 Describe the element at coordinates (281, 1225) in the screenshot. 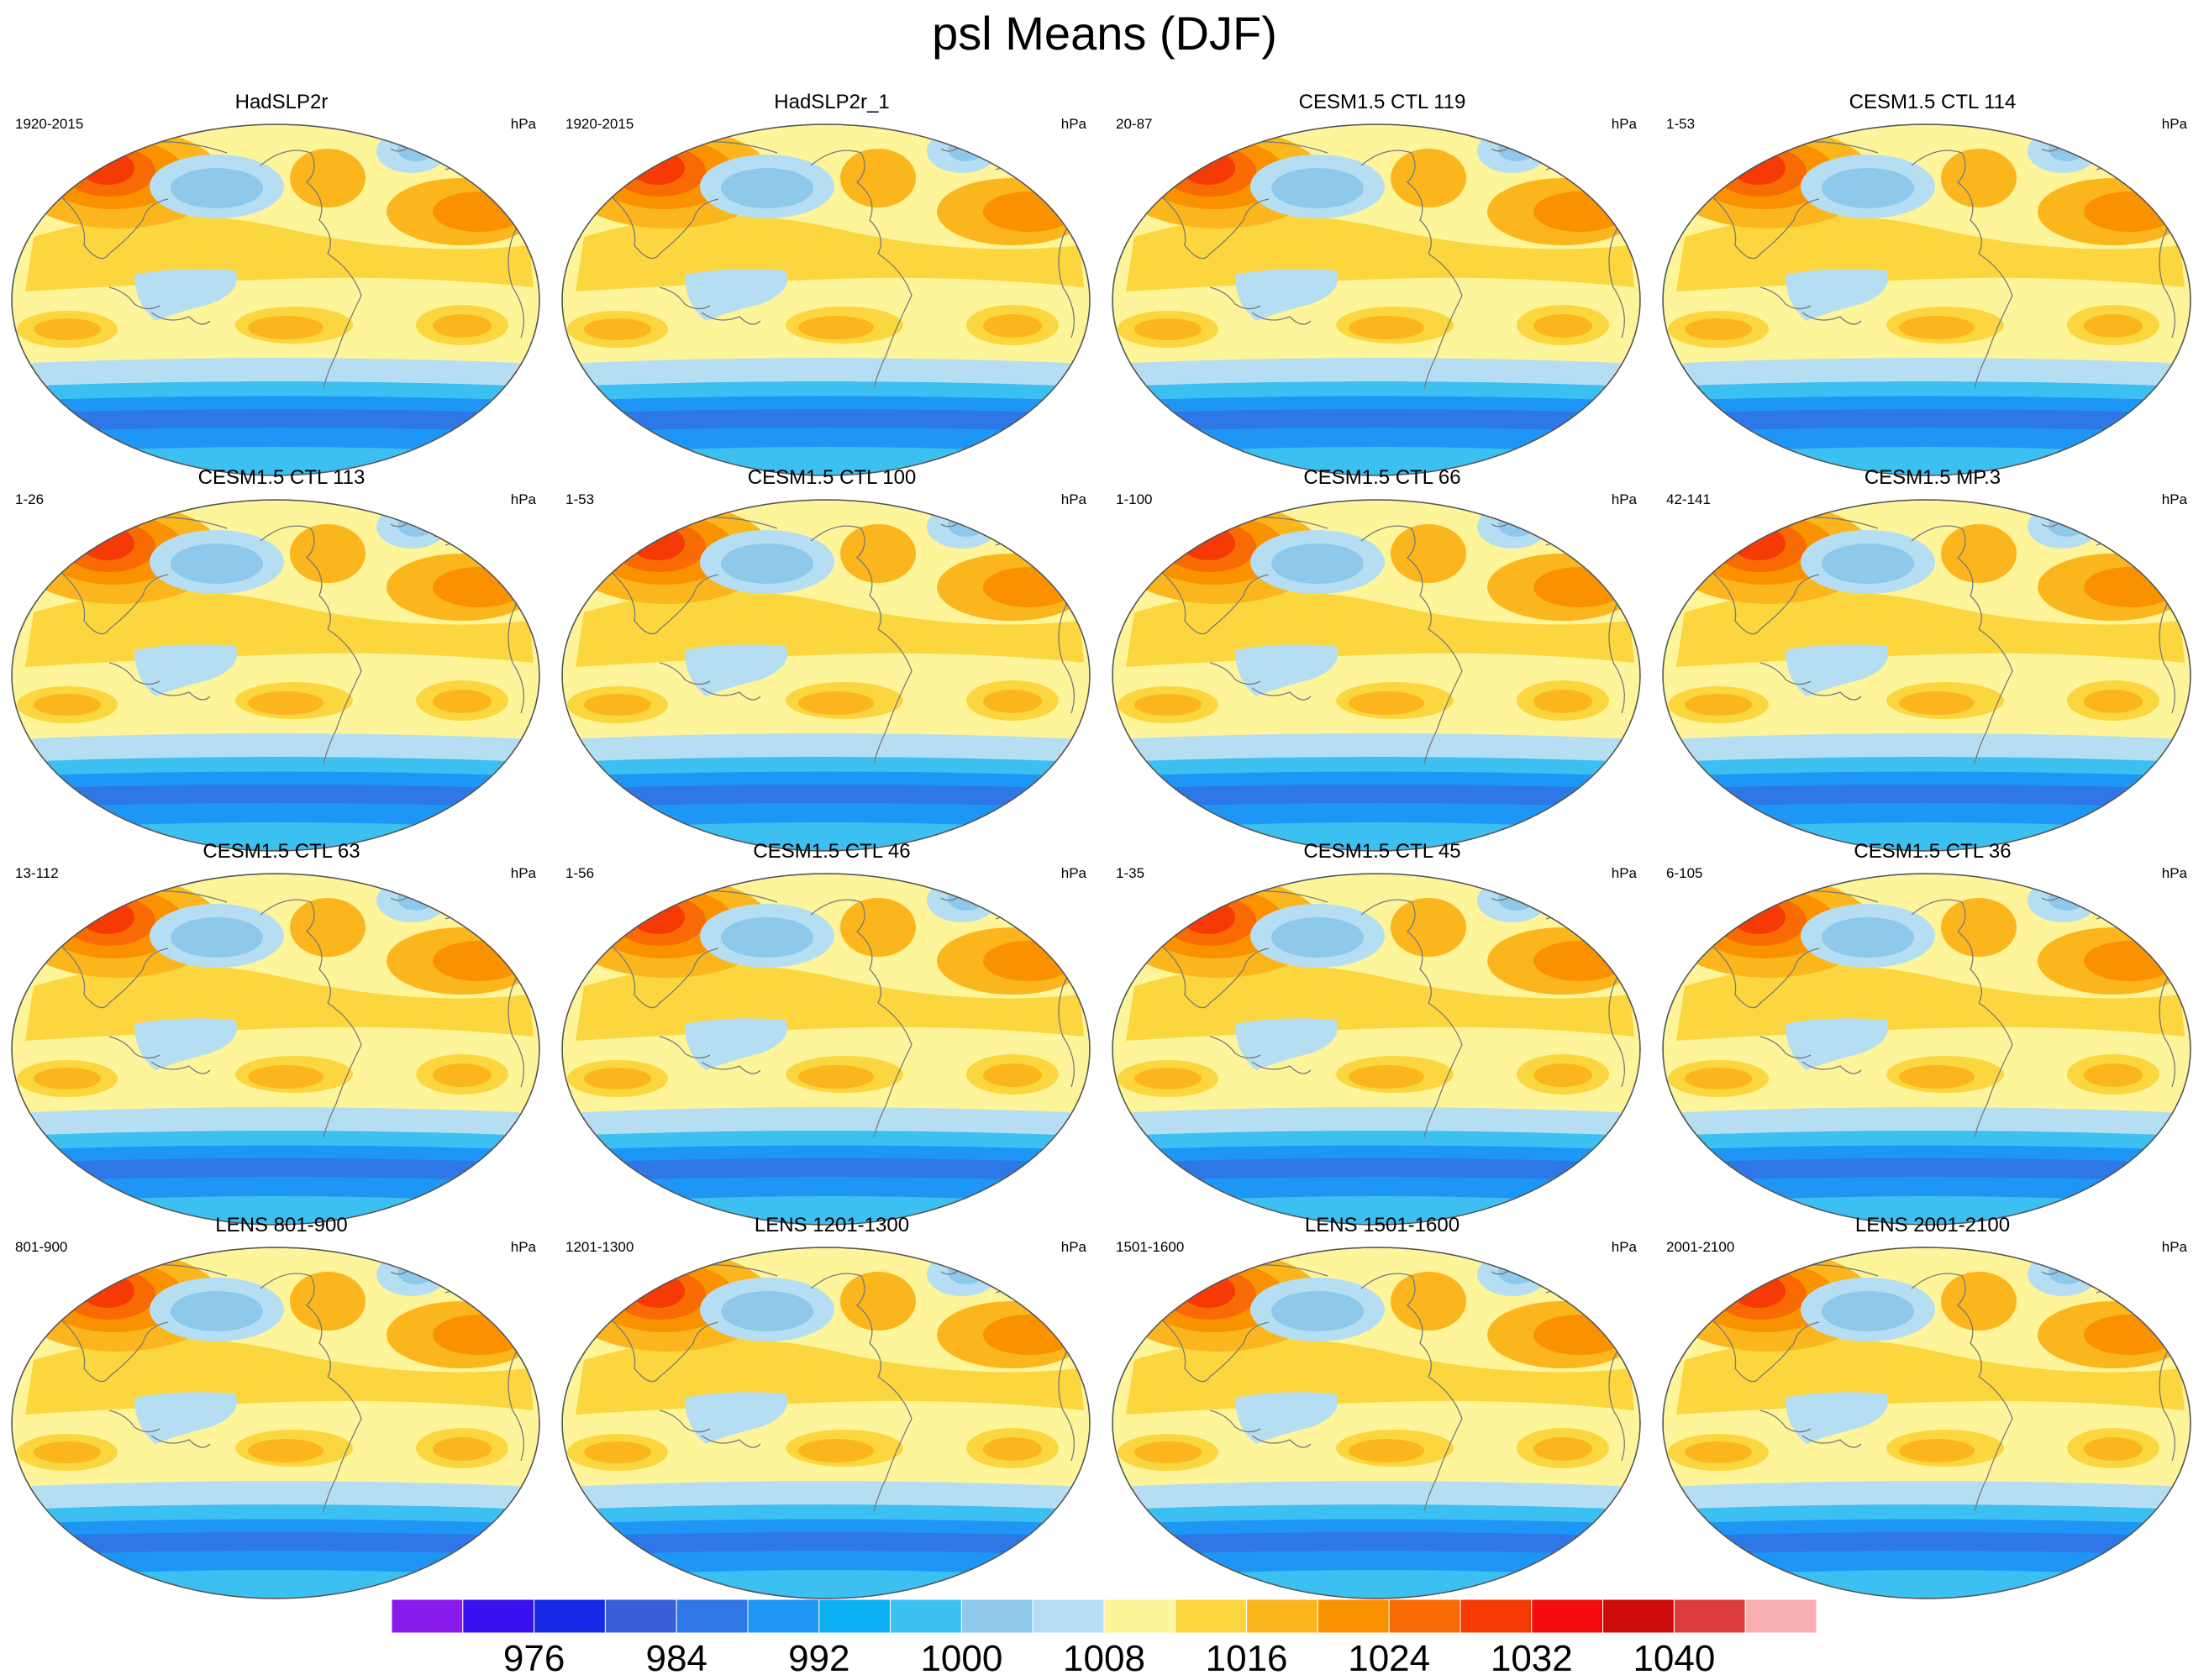

I see `panel-title: LENS 801-900` at that location.